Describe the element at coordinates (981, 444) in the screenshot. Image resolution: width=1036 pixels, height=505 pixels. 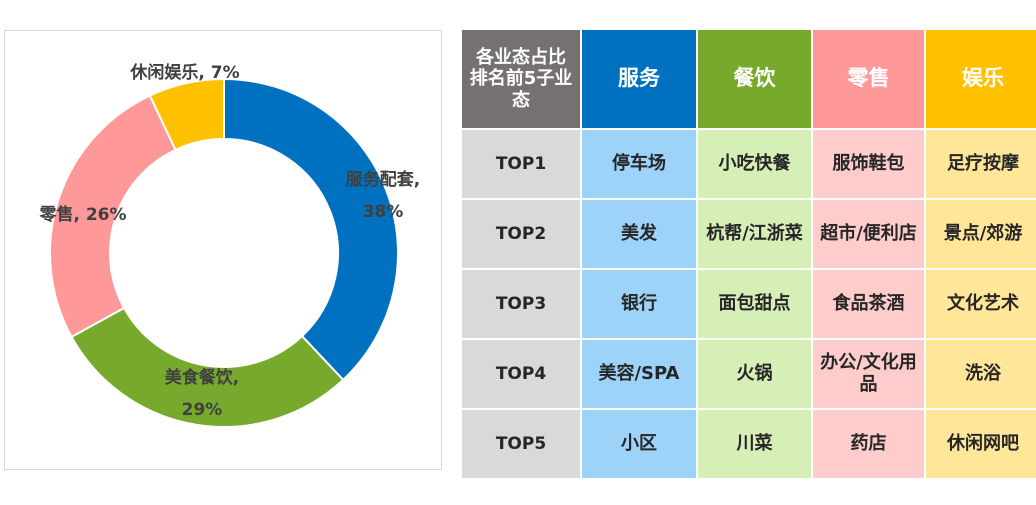
I see `table-cell: 休闲网吧` at that location.